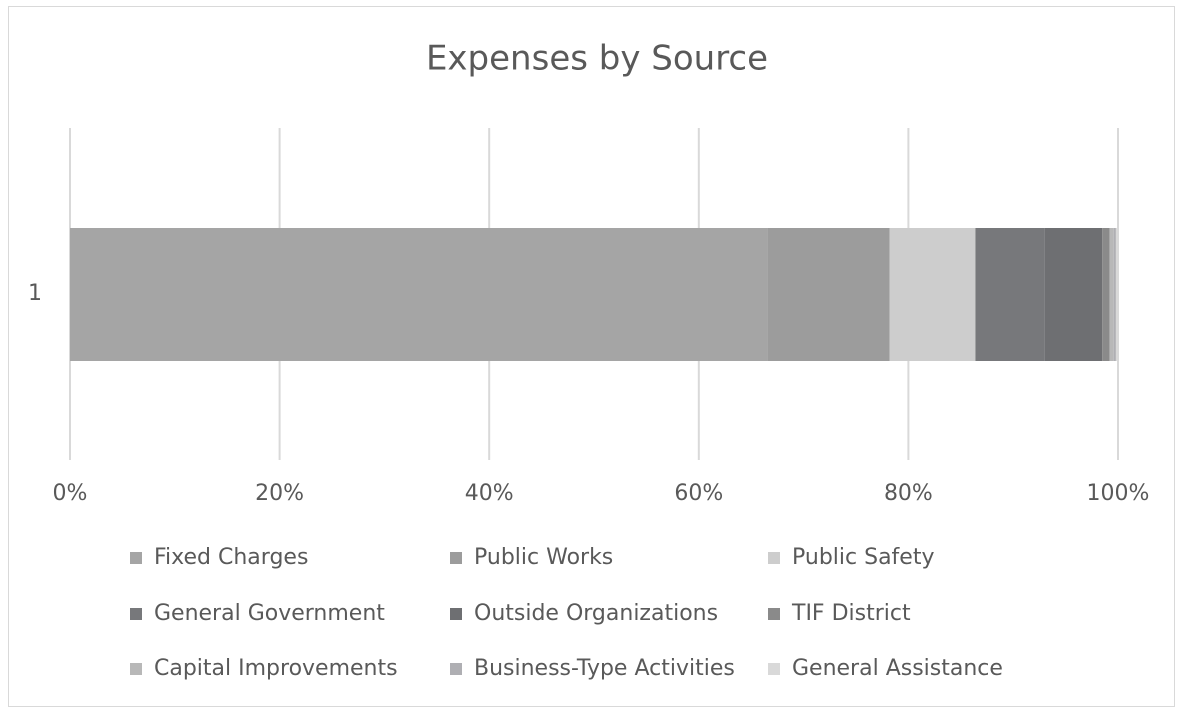  I want to click on y-tick-label: 1, so click(35, 293).